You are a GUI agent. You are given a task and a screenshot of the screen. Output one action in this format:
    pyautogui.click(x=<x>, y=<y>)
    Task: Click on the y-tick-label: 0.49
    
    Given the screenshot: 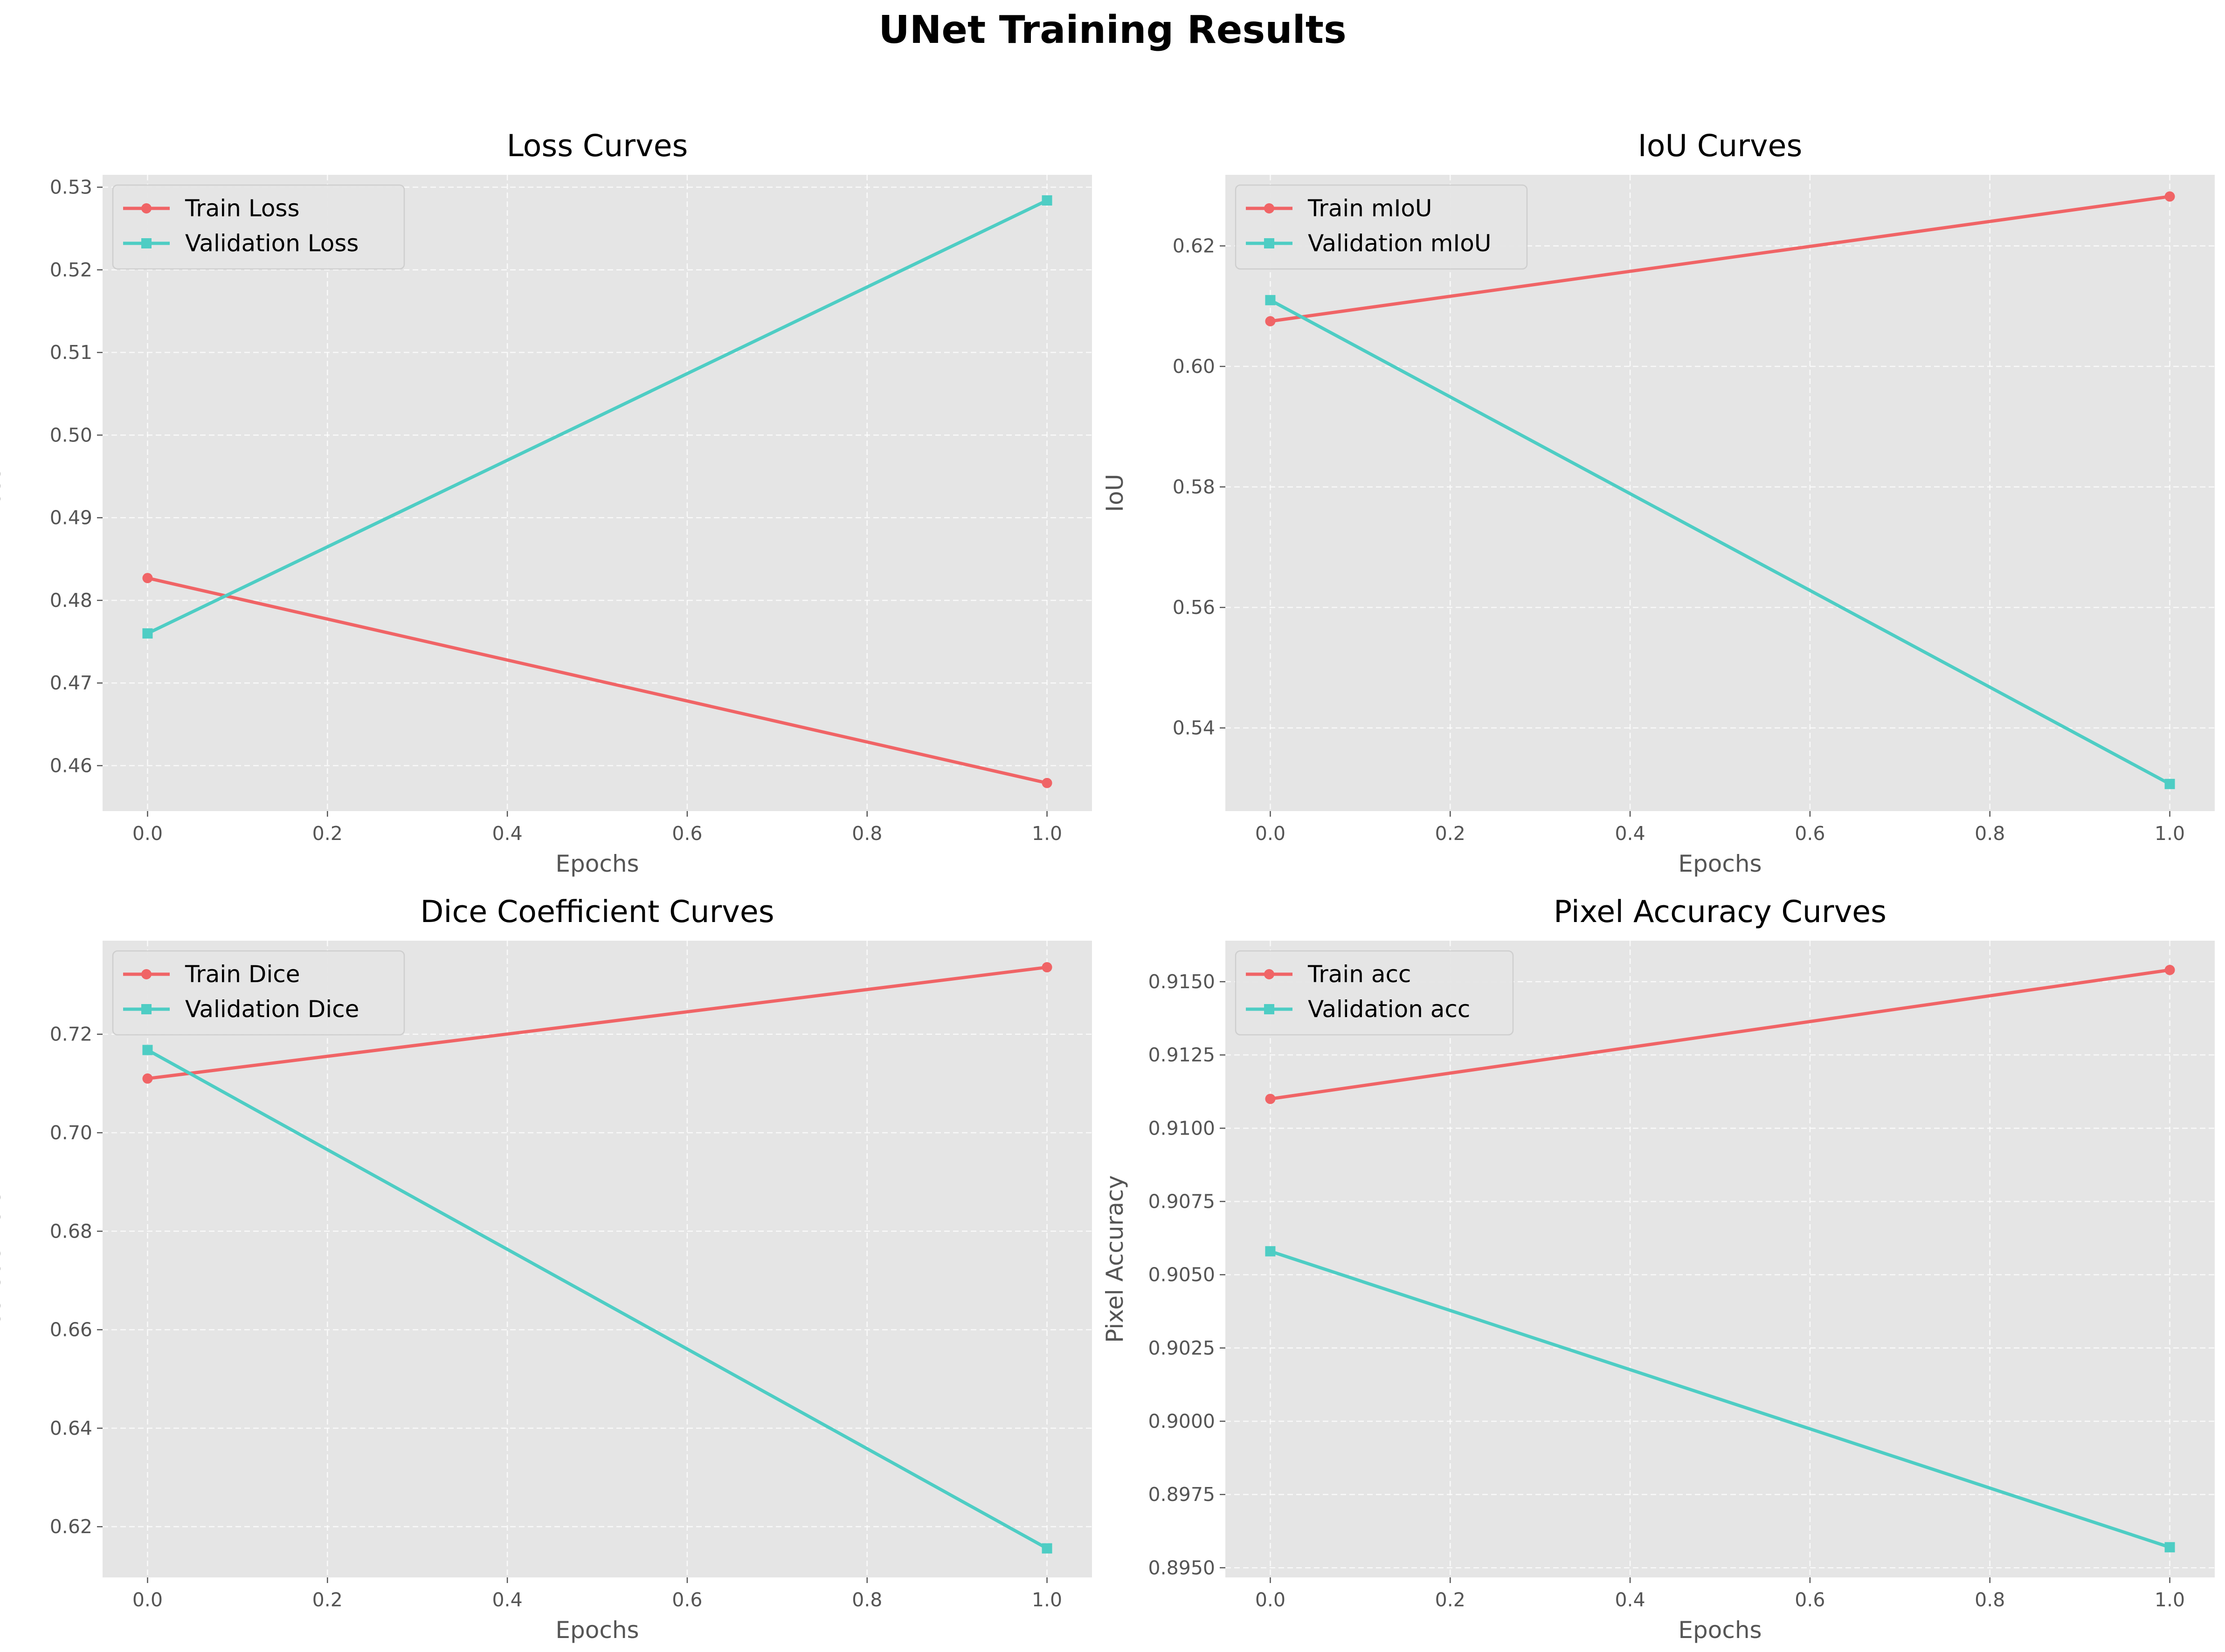 What is the action you would take?
    pyautogui.click(x=71, y=518)
    